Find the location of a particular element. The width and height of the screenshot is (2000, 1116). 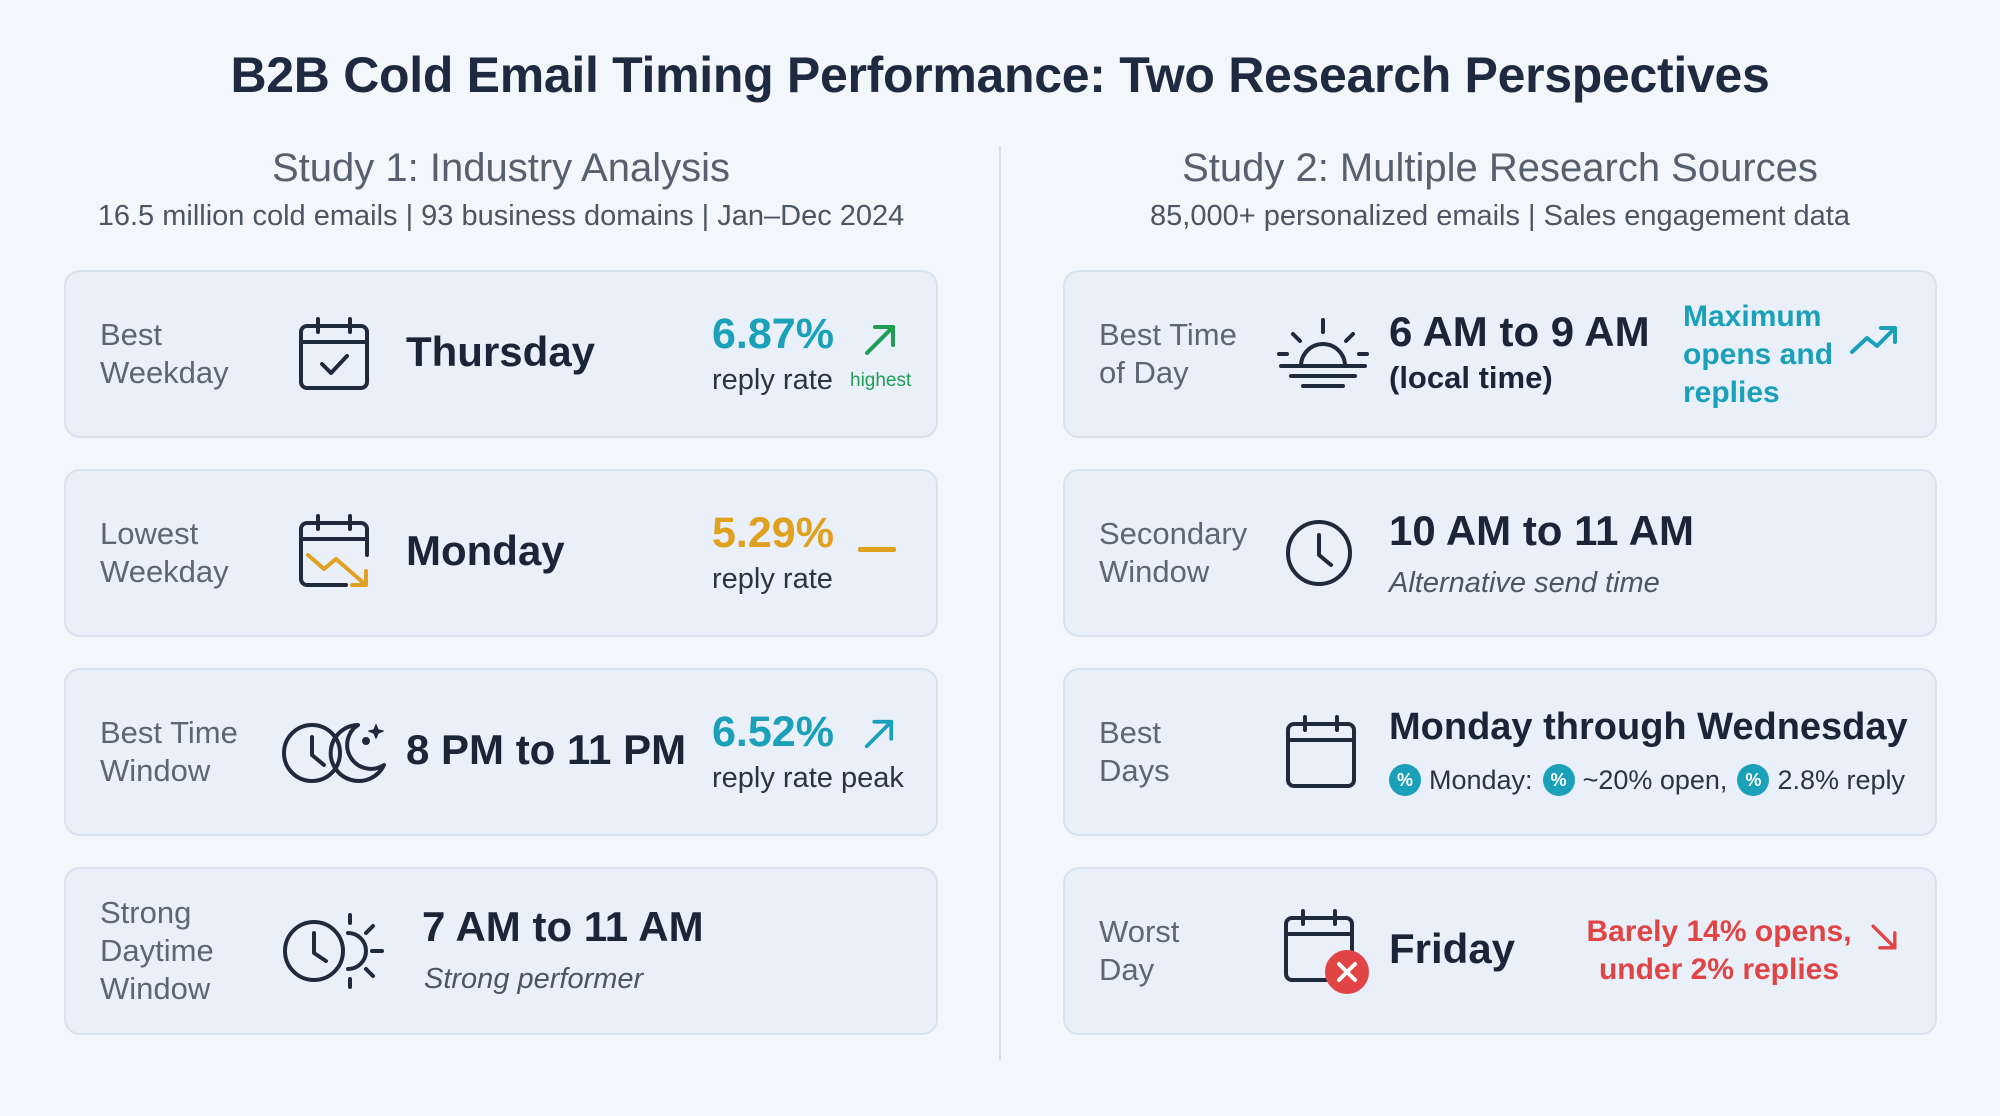

card-subtext: Strong performer is located at coordinates (534, 979).